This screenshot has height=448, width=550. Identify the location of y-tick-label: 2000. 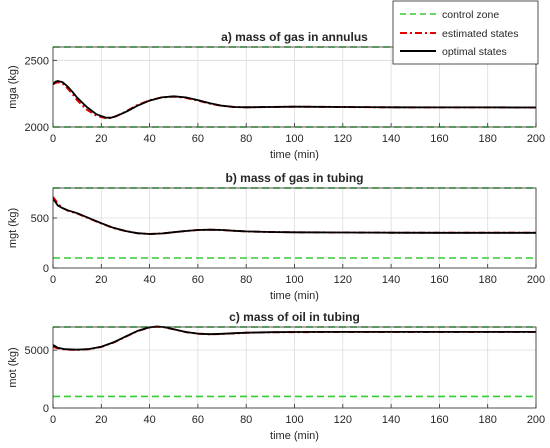
(37, 128).